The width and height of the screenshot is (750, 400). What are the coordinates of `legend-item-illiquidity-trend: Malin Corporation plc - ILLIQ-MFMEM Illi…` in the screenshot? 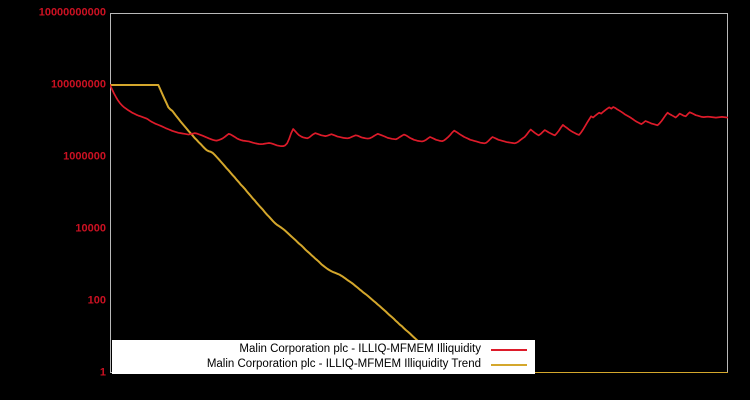 It's located at (323, 364).